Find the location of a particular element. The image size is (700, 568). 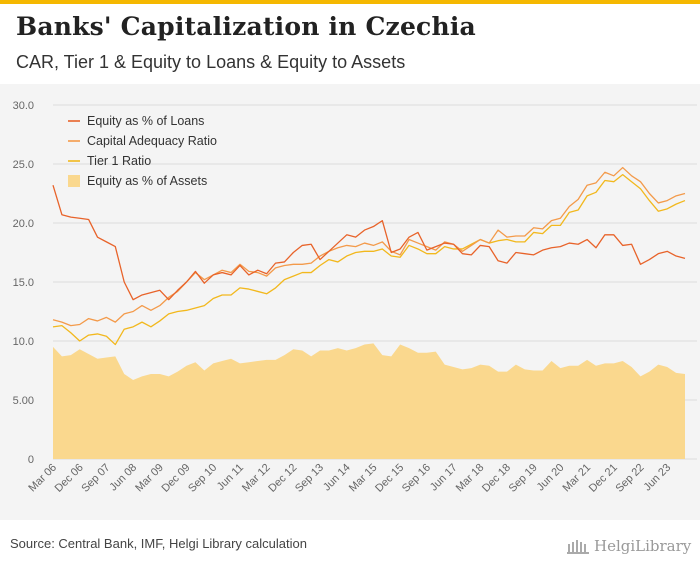

x-tick-label: Dec 15 is located at coordinates (389, 478).